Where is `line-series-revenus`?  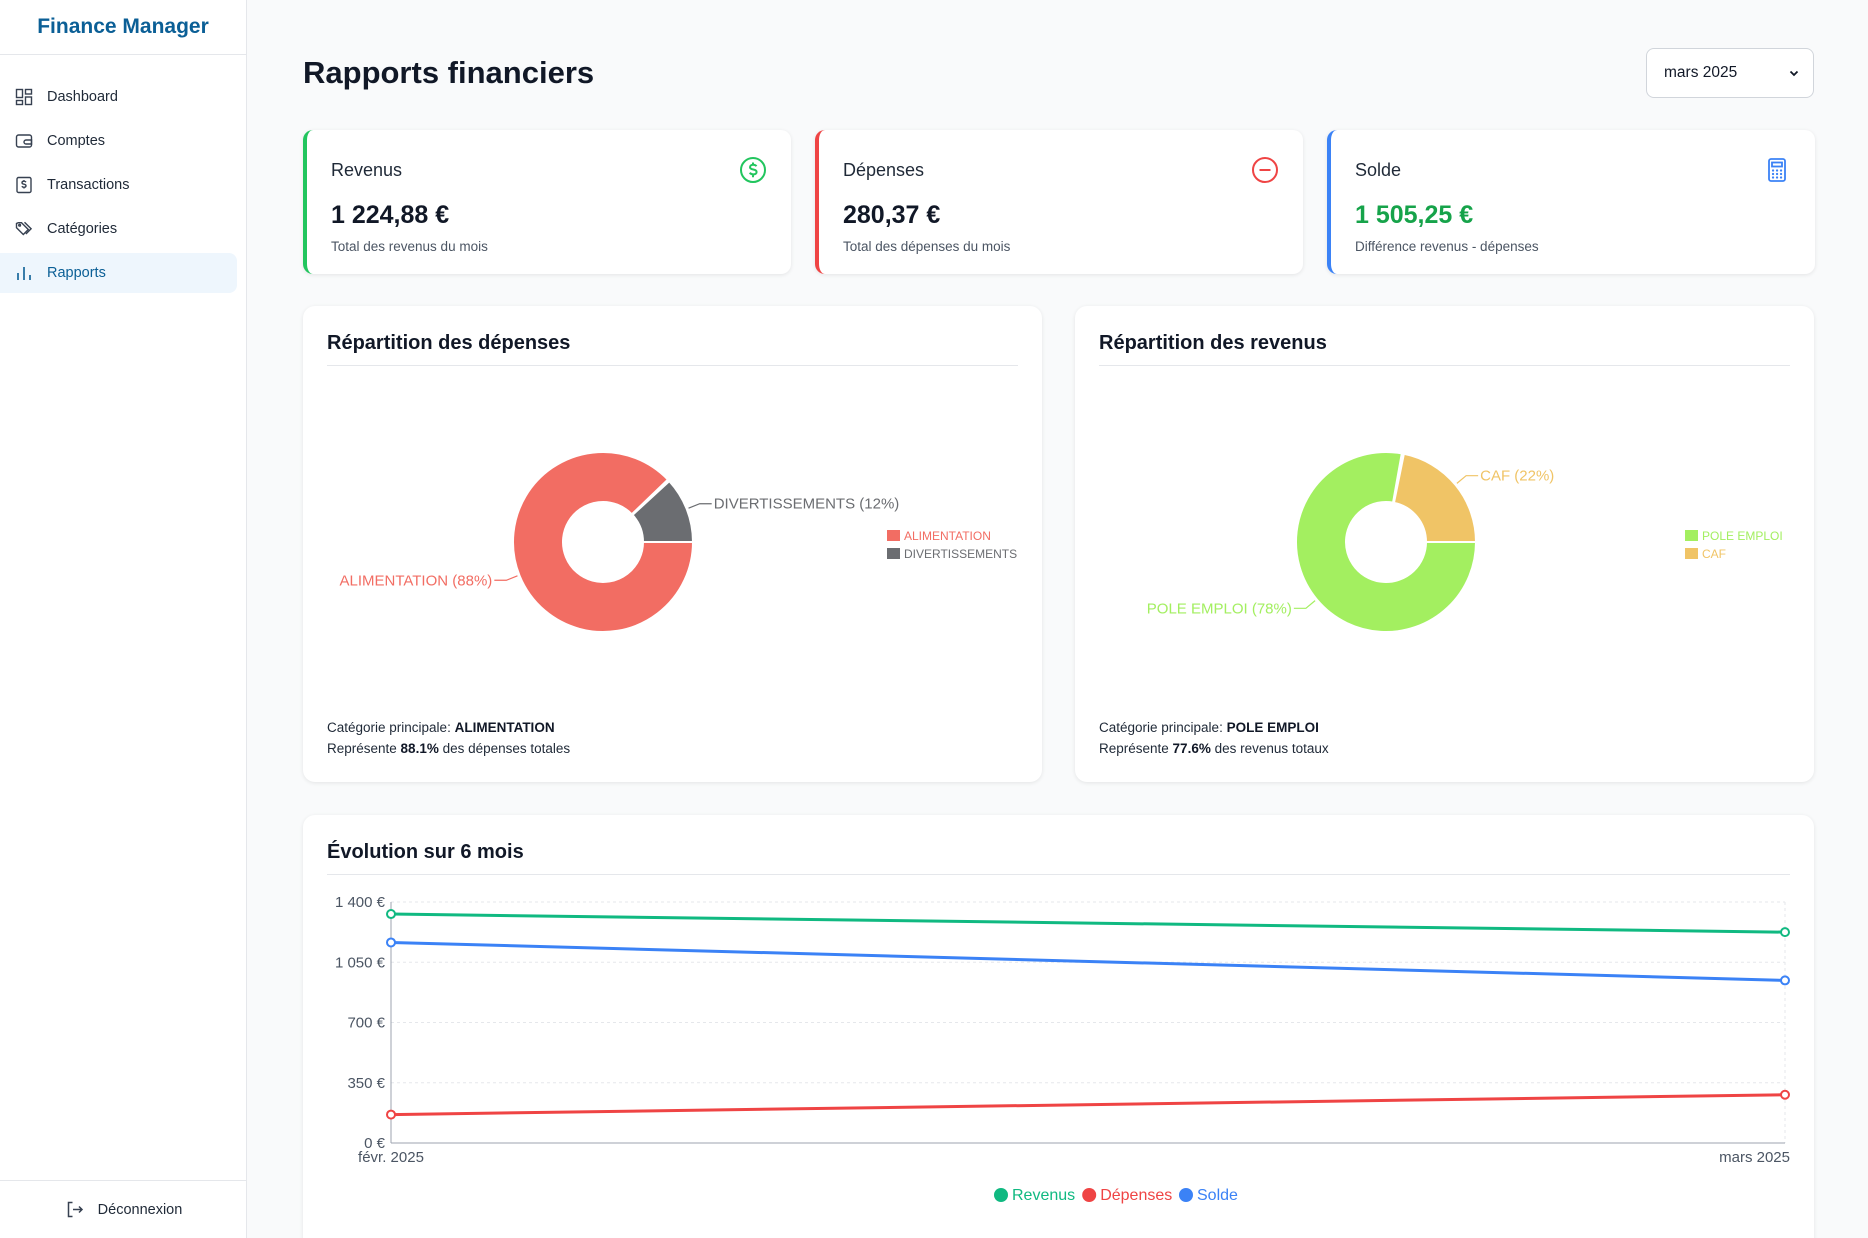 line-series-revenus is located at coordinates (1088, 923).